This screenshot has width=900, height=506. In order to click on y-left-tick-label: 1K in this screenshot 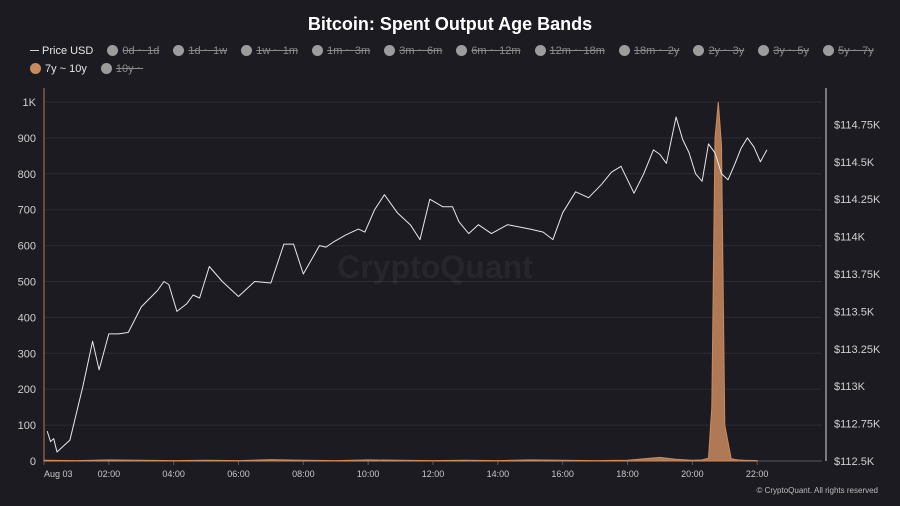, I will do `click(30, 103)`.